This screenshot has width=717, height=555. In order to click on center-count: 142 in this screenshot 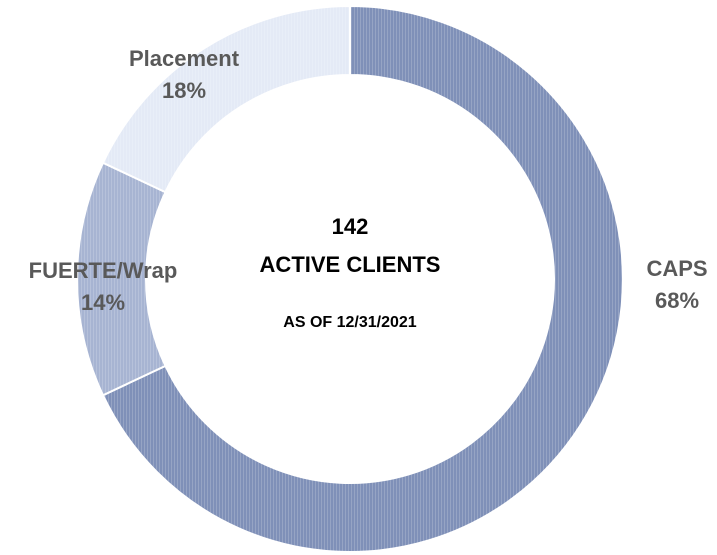, I will do `click(350, 226)`.